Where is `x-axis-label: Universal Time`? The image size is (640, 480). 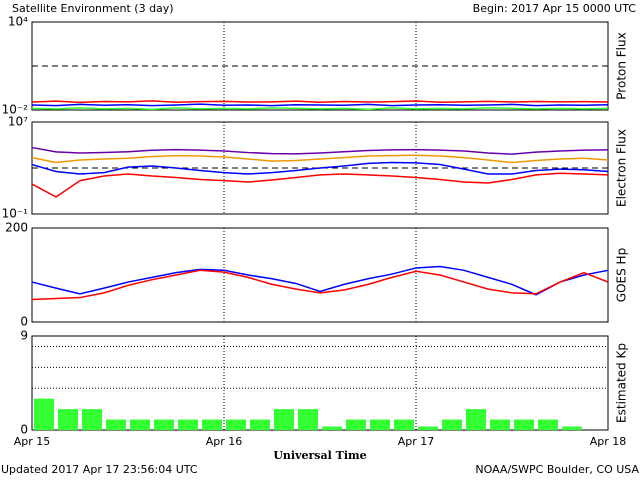
x-axis-label: Universal Time is located at coordinates (319, 455).